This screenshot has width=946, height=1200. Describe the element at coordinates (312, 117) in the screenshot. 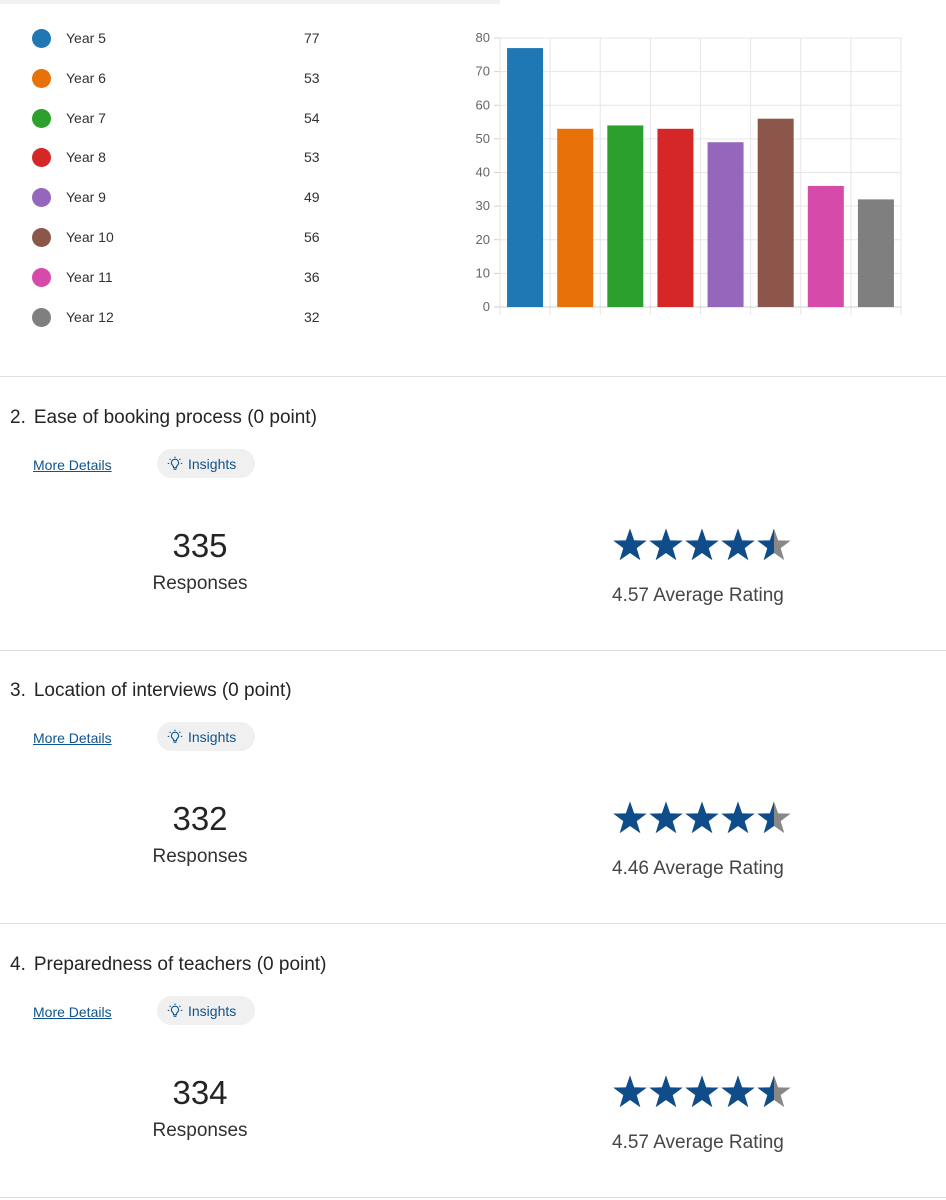

I see `legend-count: 54` at that location.